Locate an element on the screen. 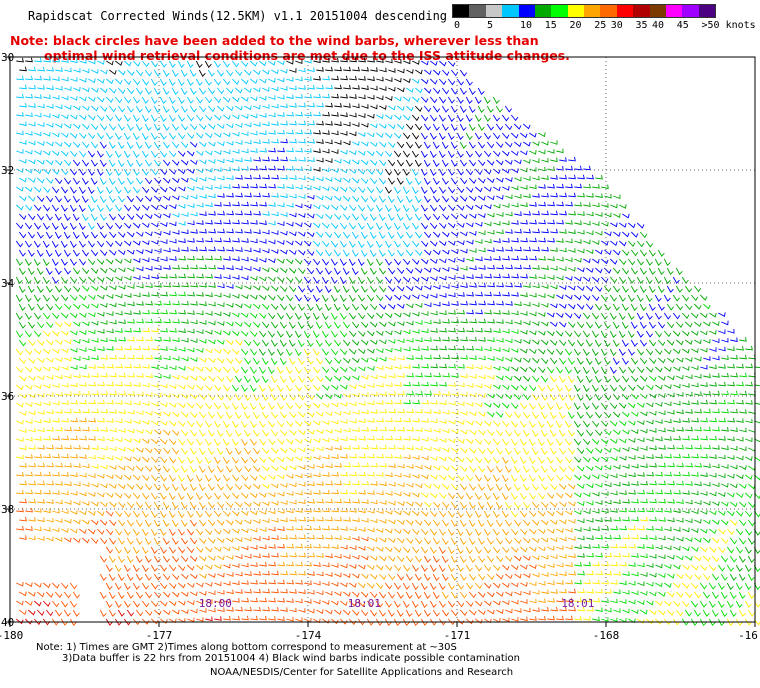 The height and width of the screenshot is (688, 760). legend-swatch is located at coordinates (543, 11).